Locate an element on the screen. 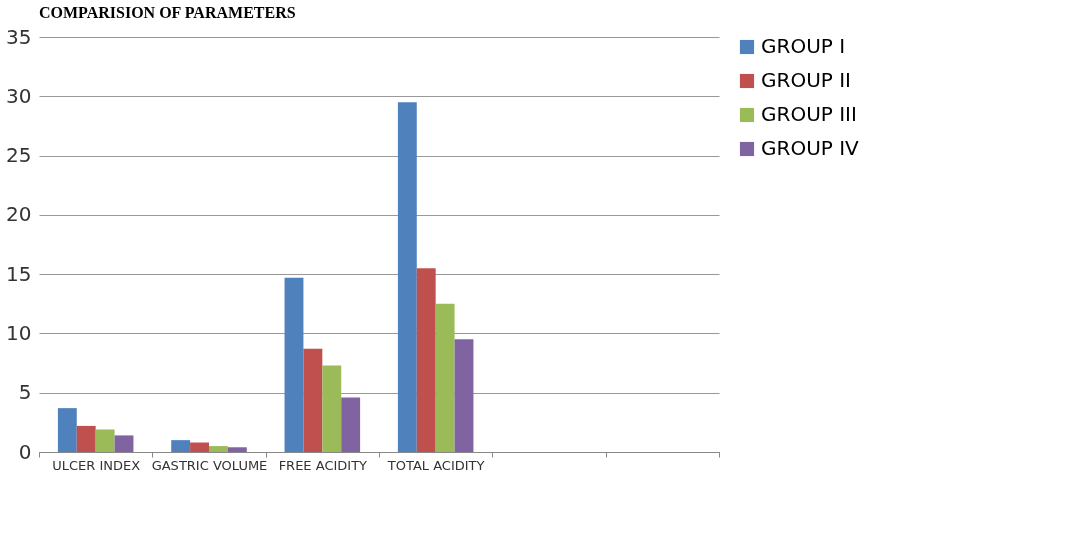  x-tick-label: TOTAL ACIDITY is located at coordinates (435, 465).